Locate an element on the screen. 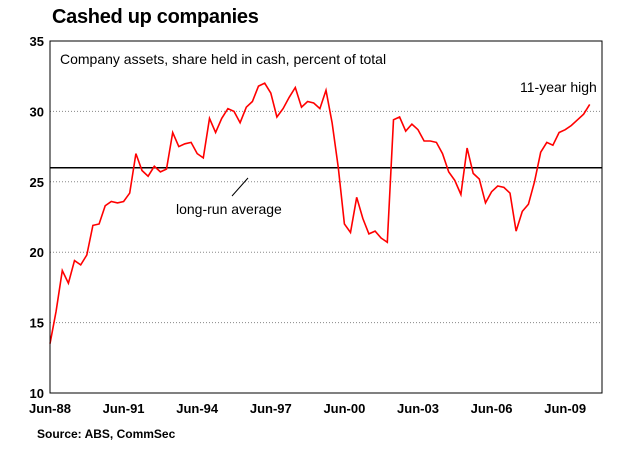 This screenshot has height=450, width=639. y-axis-ticks: 10 15 20 25 30 35 is located at coordinates (37, 217).